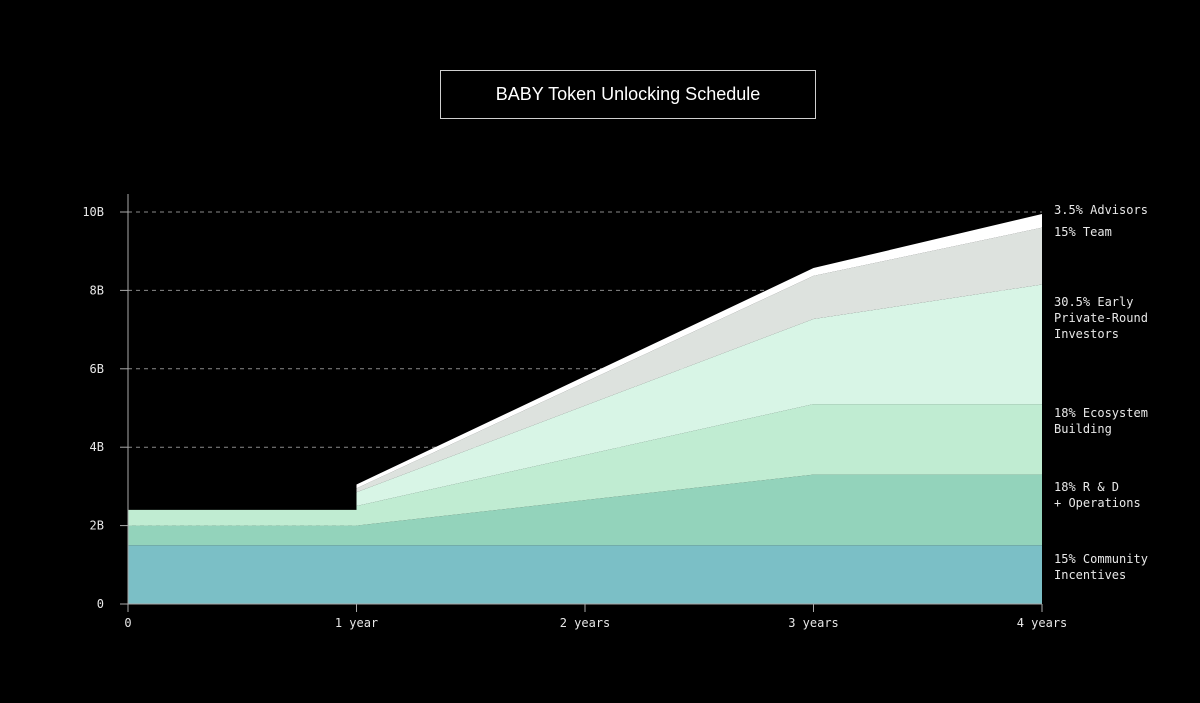 The image size is (1200, 703). Describe the element at coordinates (1090, 575) in the screenshot. I see `legend-label: Incentives` at that location.